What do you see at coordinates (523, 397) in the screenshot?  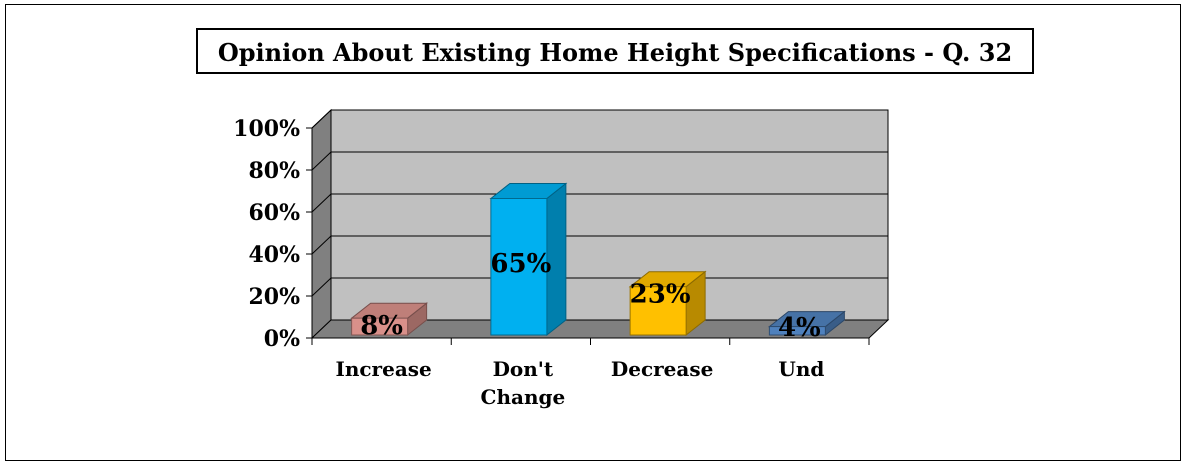 I see `x-tick-label: Change` at bounding box center [523, 397].